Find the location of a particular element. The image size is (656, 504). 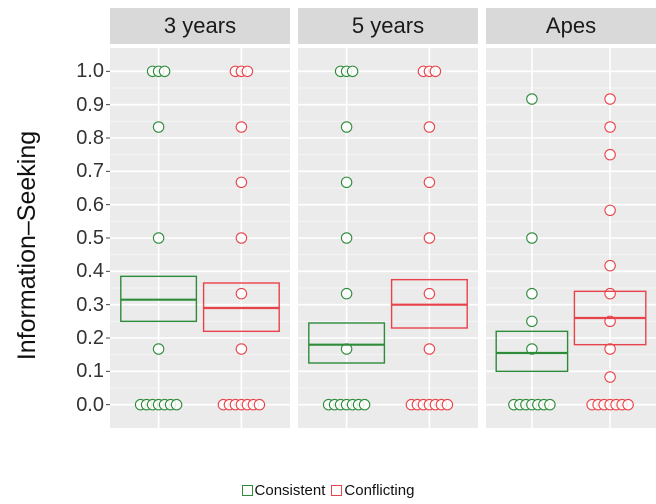

y-tick-label: 0.0 is located at coordinates (90, 404).